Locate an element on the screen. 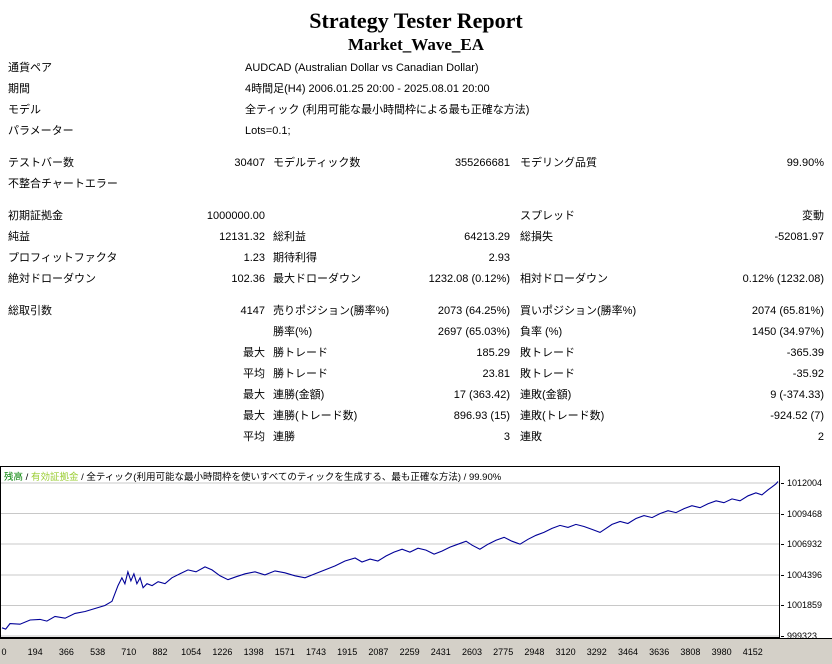 The image size is (832, 664). y-axis-label: 1001859 is located at coordinates (805, 605).